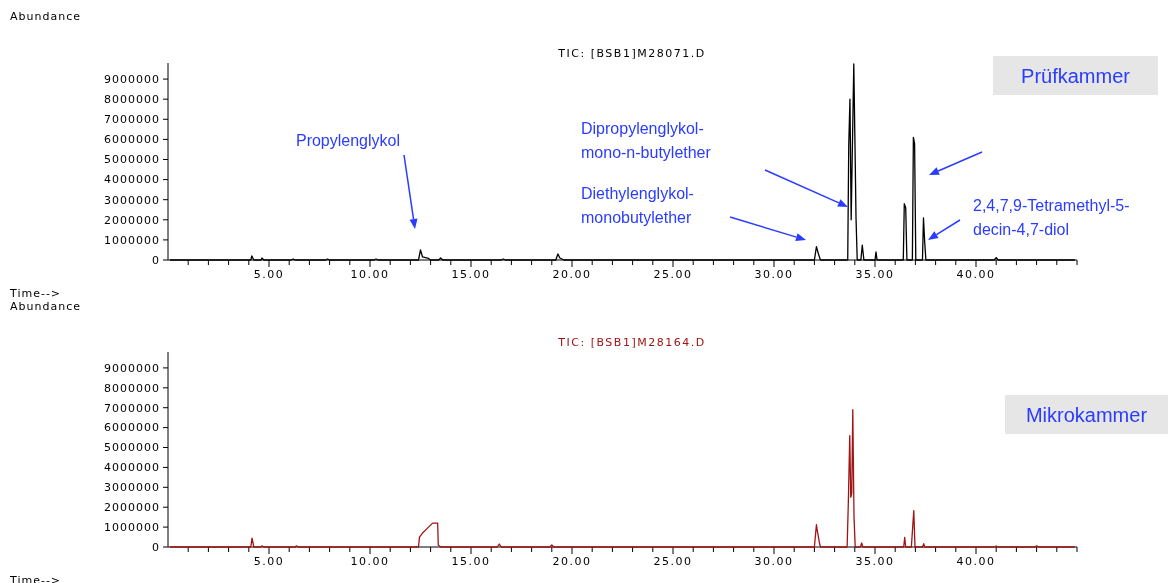  What do you see at coordinates (1051, 217) in the screenshot?
I see `annotation: 2,4,7,9-Tetramethyl-5- decin-4,7-diol` at bounding box center [1051, 217].